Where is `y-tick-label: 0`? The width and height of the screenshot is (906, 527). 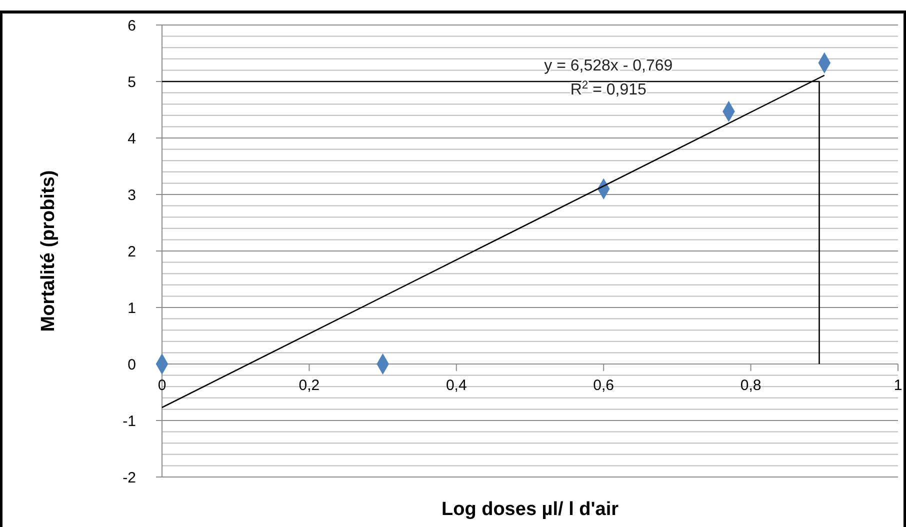
y-tick-label: 0 is located at coordinates (132, 365).